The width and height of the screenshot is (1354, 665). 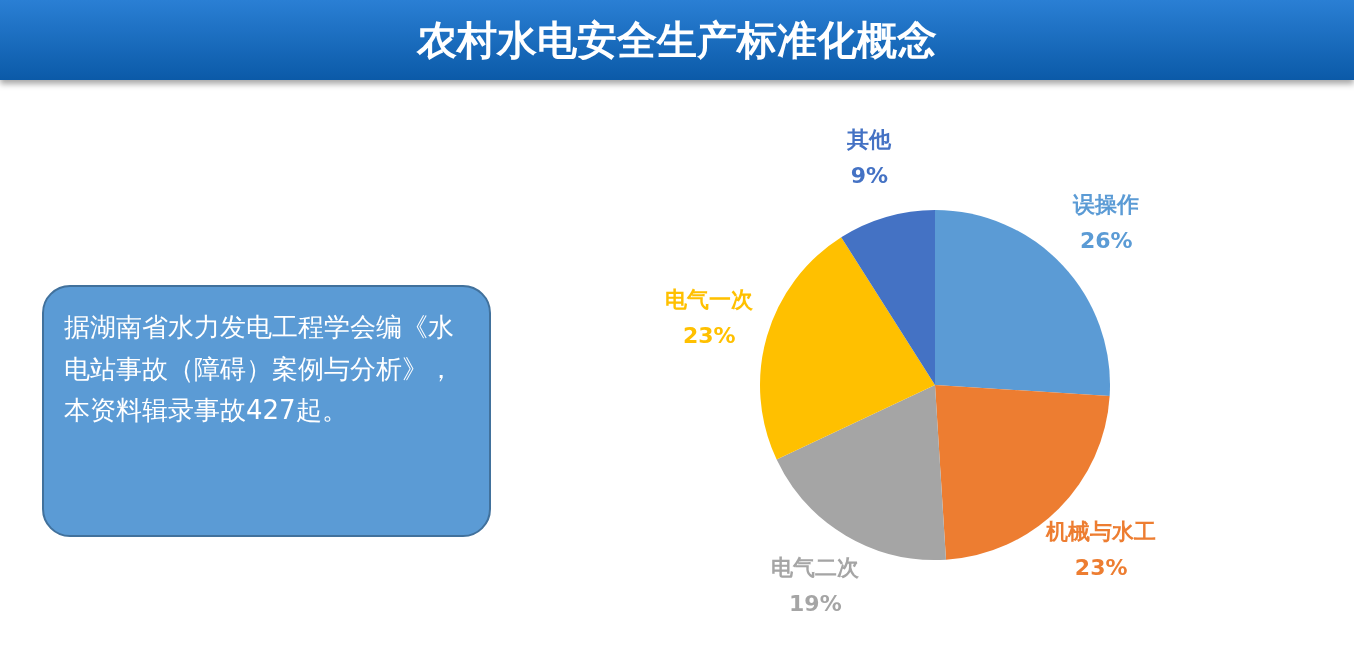 I want to click on slice-label: 其他, so click(x=869, y=140).